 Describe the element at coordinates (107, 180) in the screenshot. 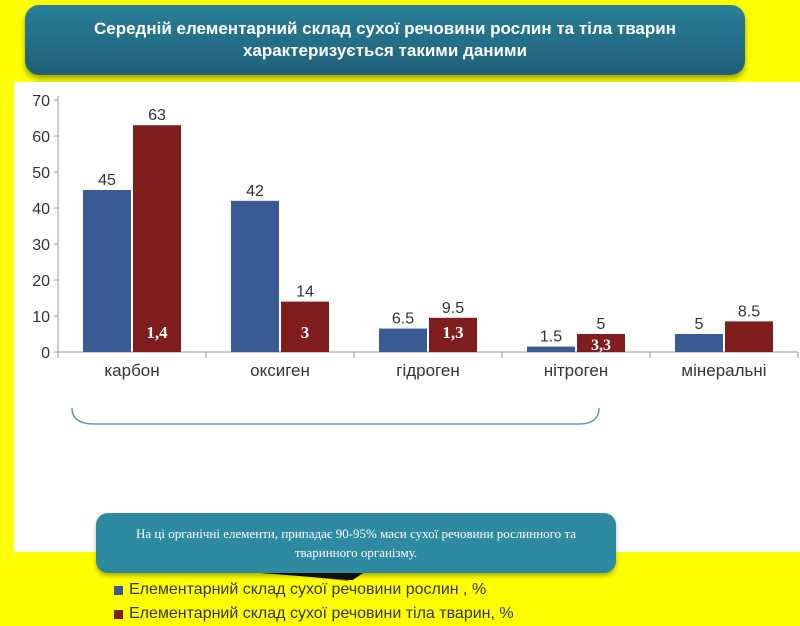

I see `bar-value-label: 45` at that location.